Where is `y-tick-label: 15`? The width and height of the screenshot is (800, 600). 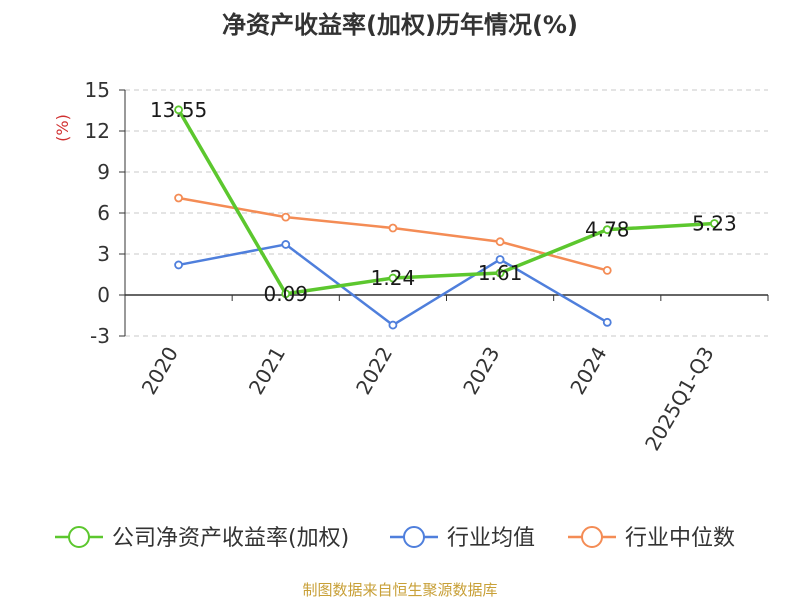 y-tick-label: 15 is located at coordinates (97, 90).